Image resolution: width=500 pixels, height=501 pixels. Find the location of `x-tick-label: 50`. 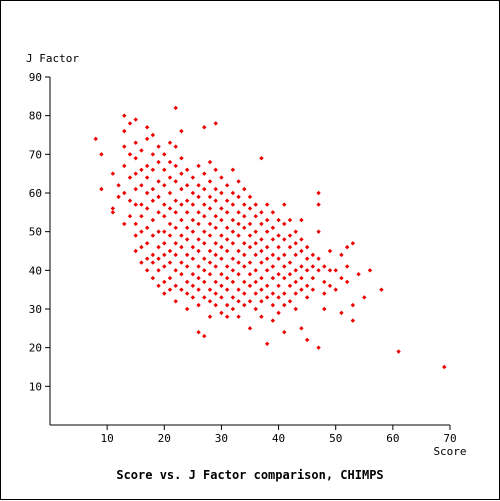

x-tick-label: 50 is located at coordinates (335, 438).